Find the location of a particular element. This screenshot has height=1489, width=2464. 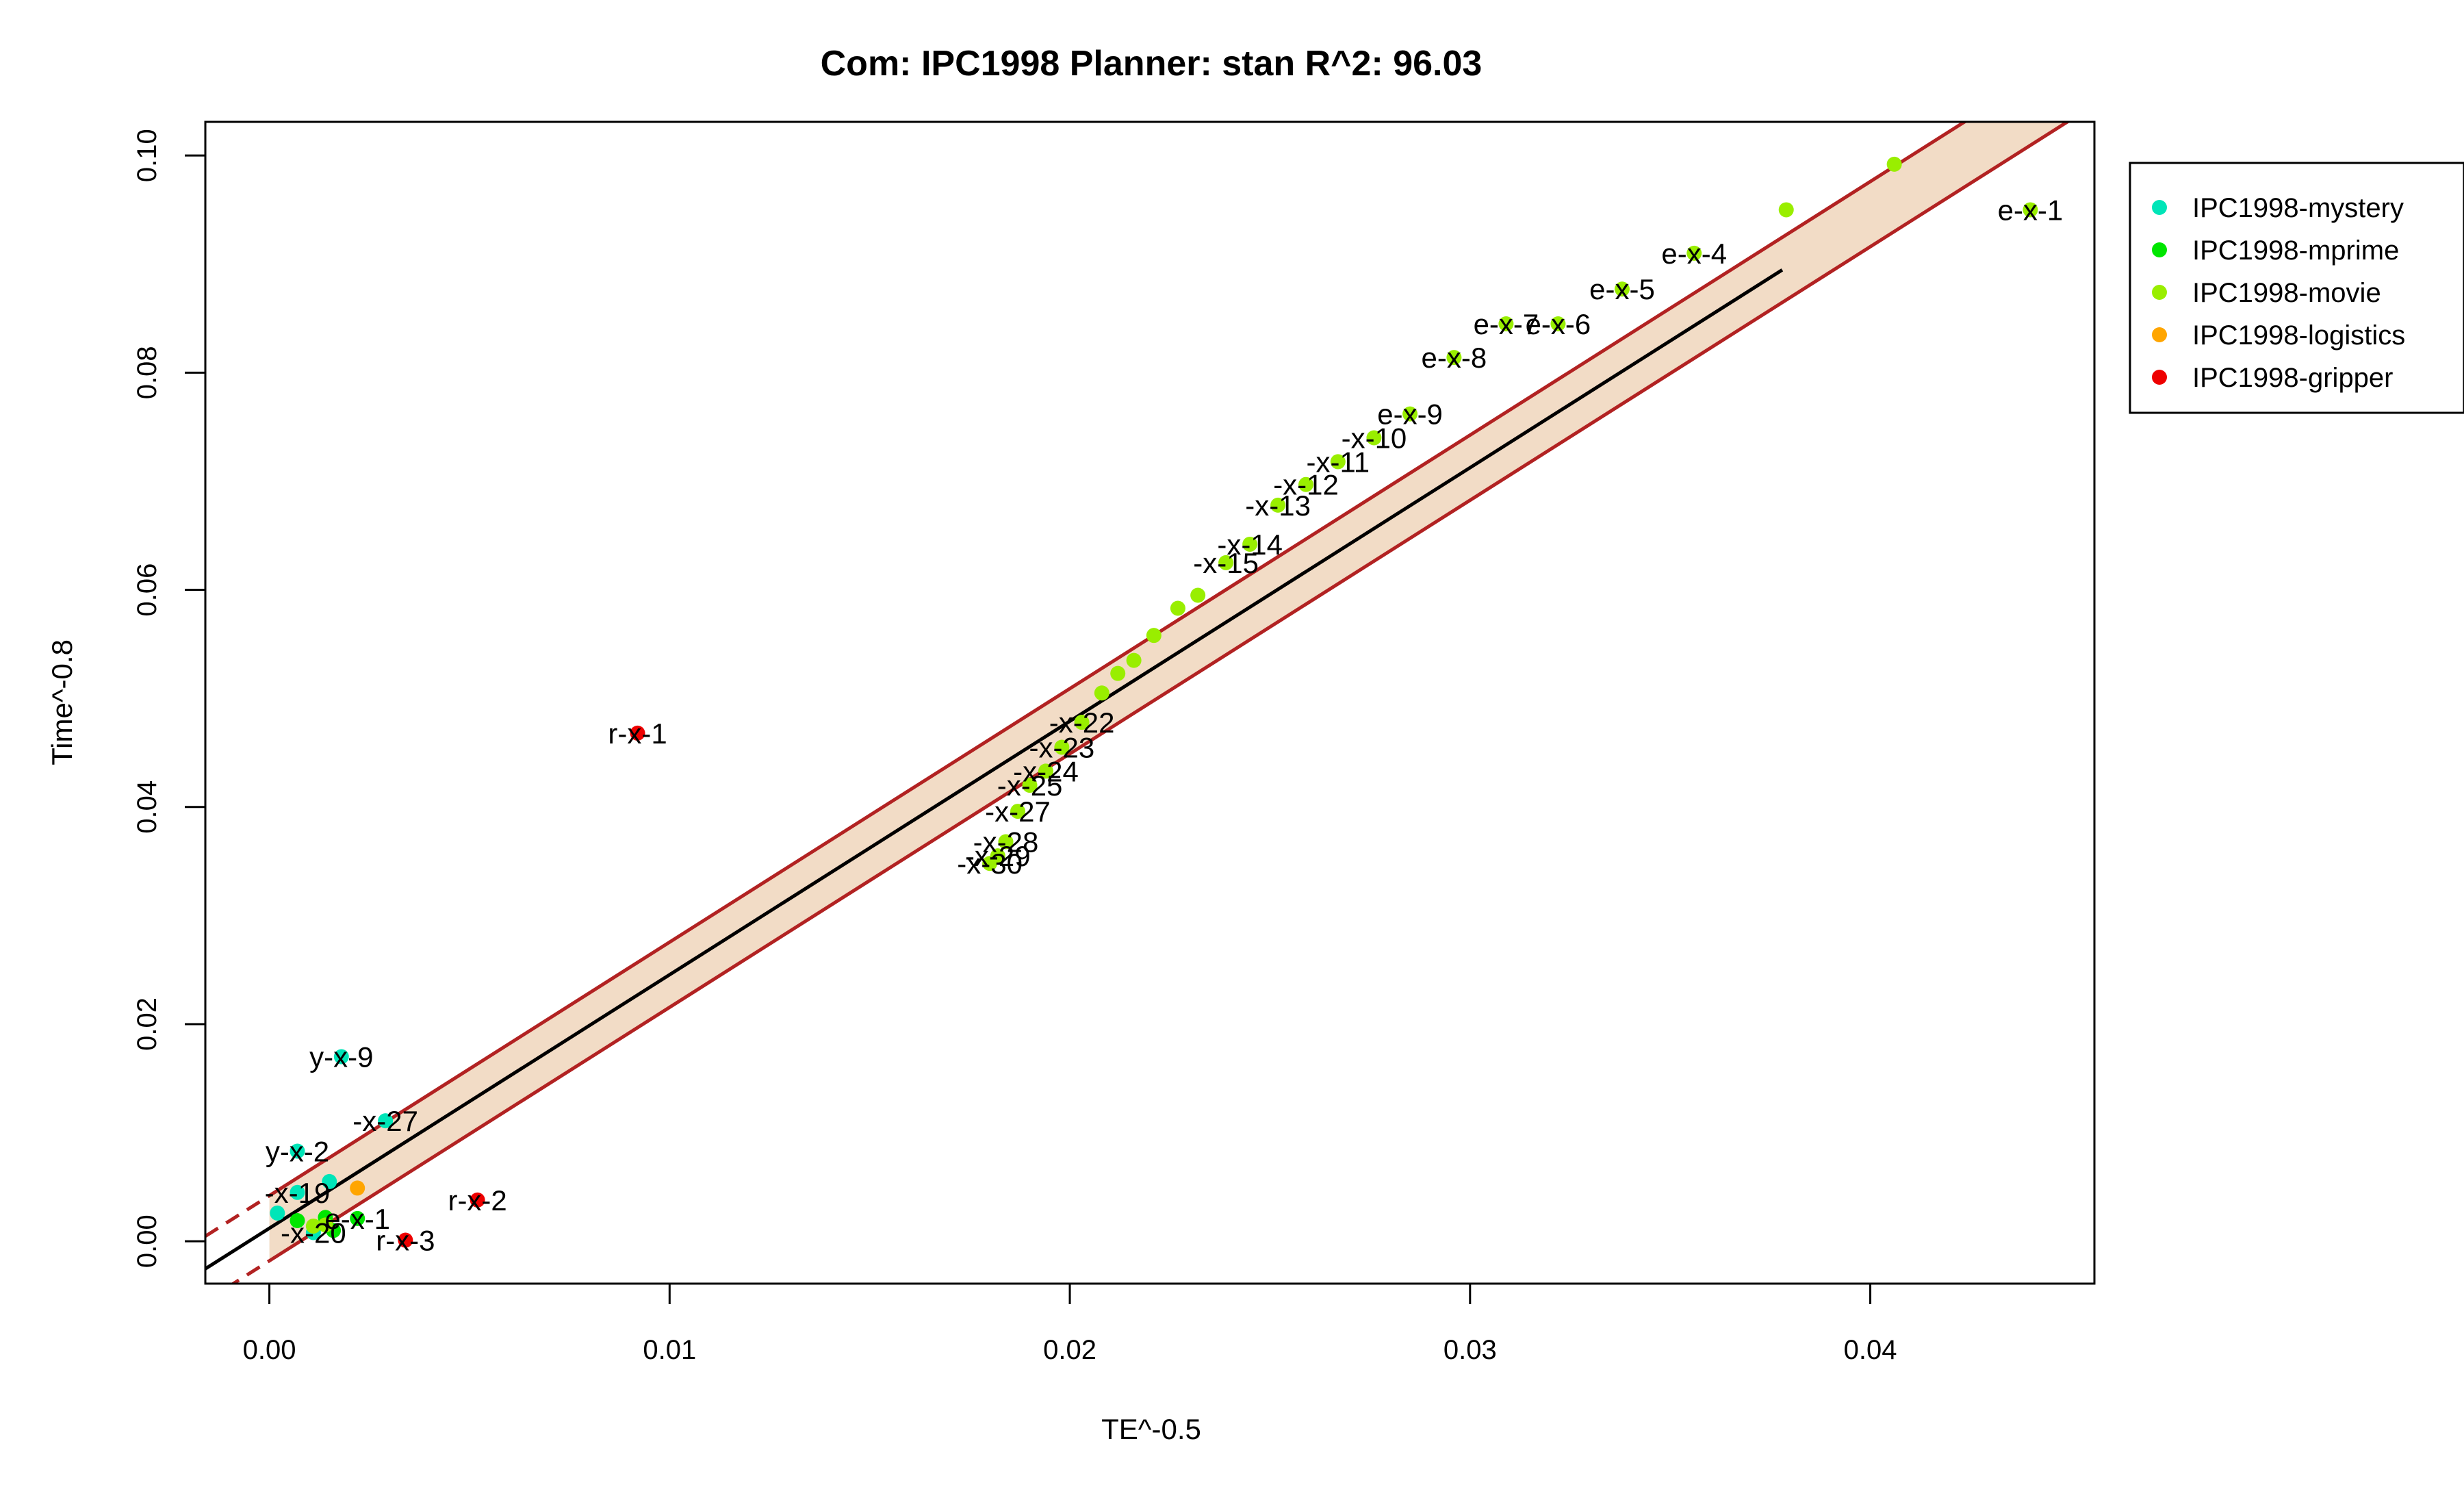

point-label: -x-30 is located at coordinates (990, 864).